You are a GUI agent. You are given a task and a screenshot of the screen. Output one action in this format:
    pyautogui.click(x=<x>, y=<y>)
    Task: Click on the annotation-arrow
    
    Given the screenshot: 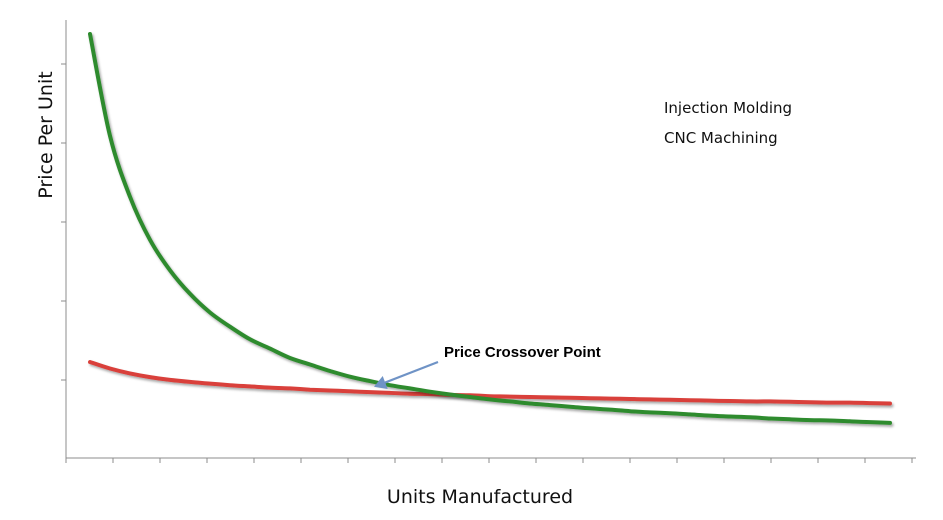 What is the action you would take?
    pyautogui.click(x=406, y=374)
    